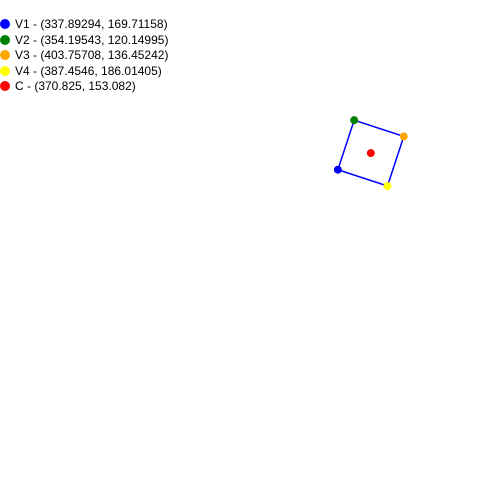  What do you see at coordinates (91, 24) in the screenshot?
I see `legend-label-v1: V1 - (337.89294, 169.71158)` at bounding box center [91, 24].